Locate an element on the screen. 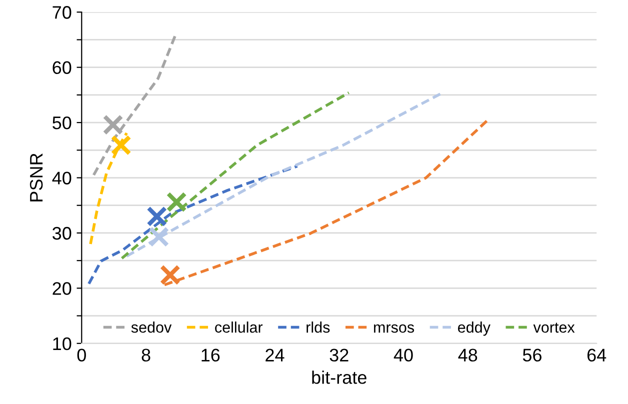 This screenshot has height=404, width=628. legend-label: vortex is located at coordinates (554, 327).